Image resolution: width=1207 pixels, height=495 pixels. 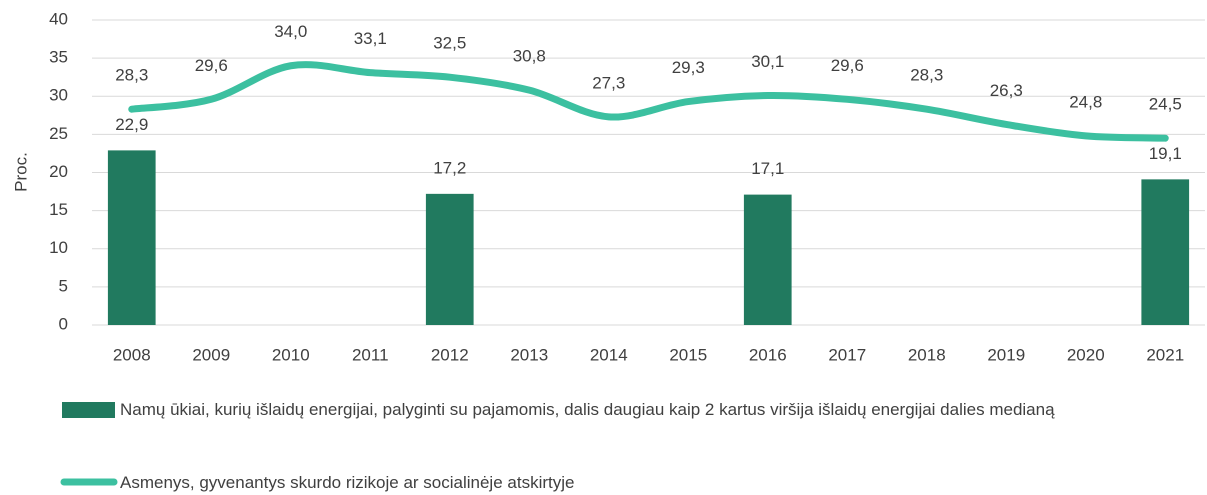 I want to click on line-value-label: 33,1, so click(x=370, y=38).